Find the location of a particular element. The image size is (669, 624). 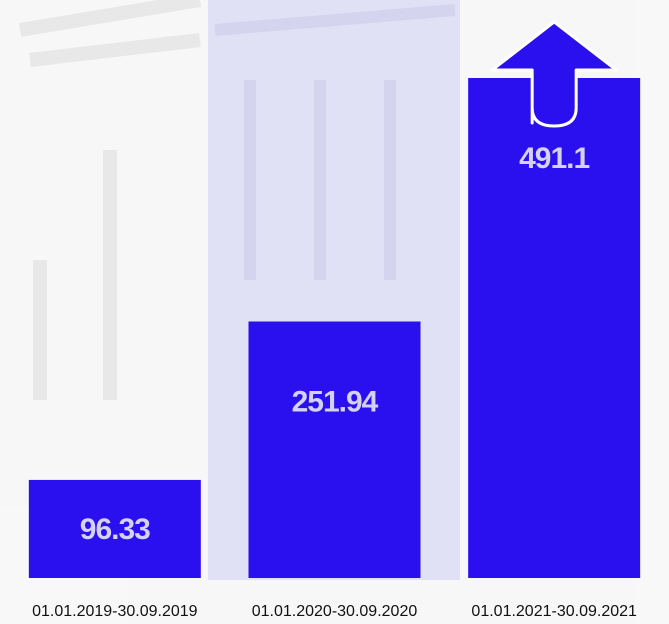

value-label: 96.33 is located at coordinates (115, 529).